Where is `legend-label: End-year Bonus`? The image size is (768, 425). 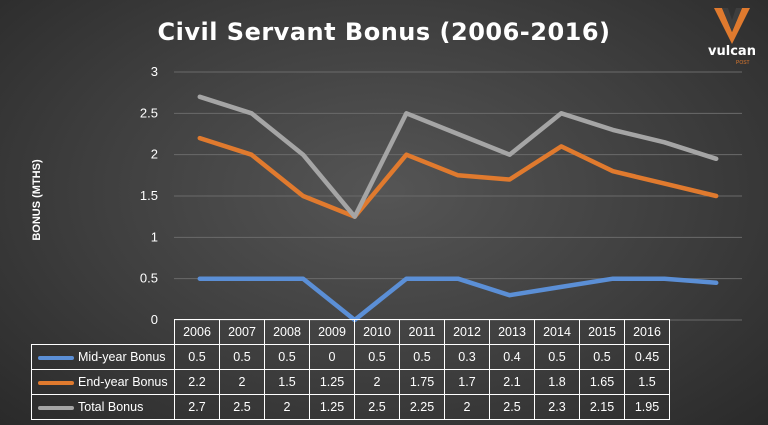
legend-label: End-year Bonus is located at coordinates (123, 382).